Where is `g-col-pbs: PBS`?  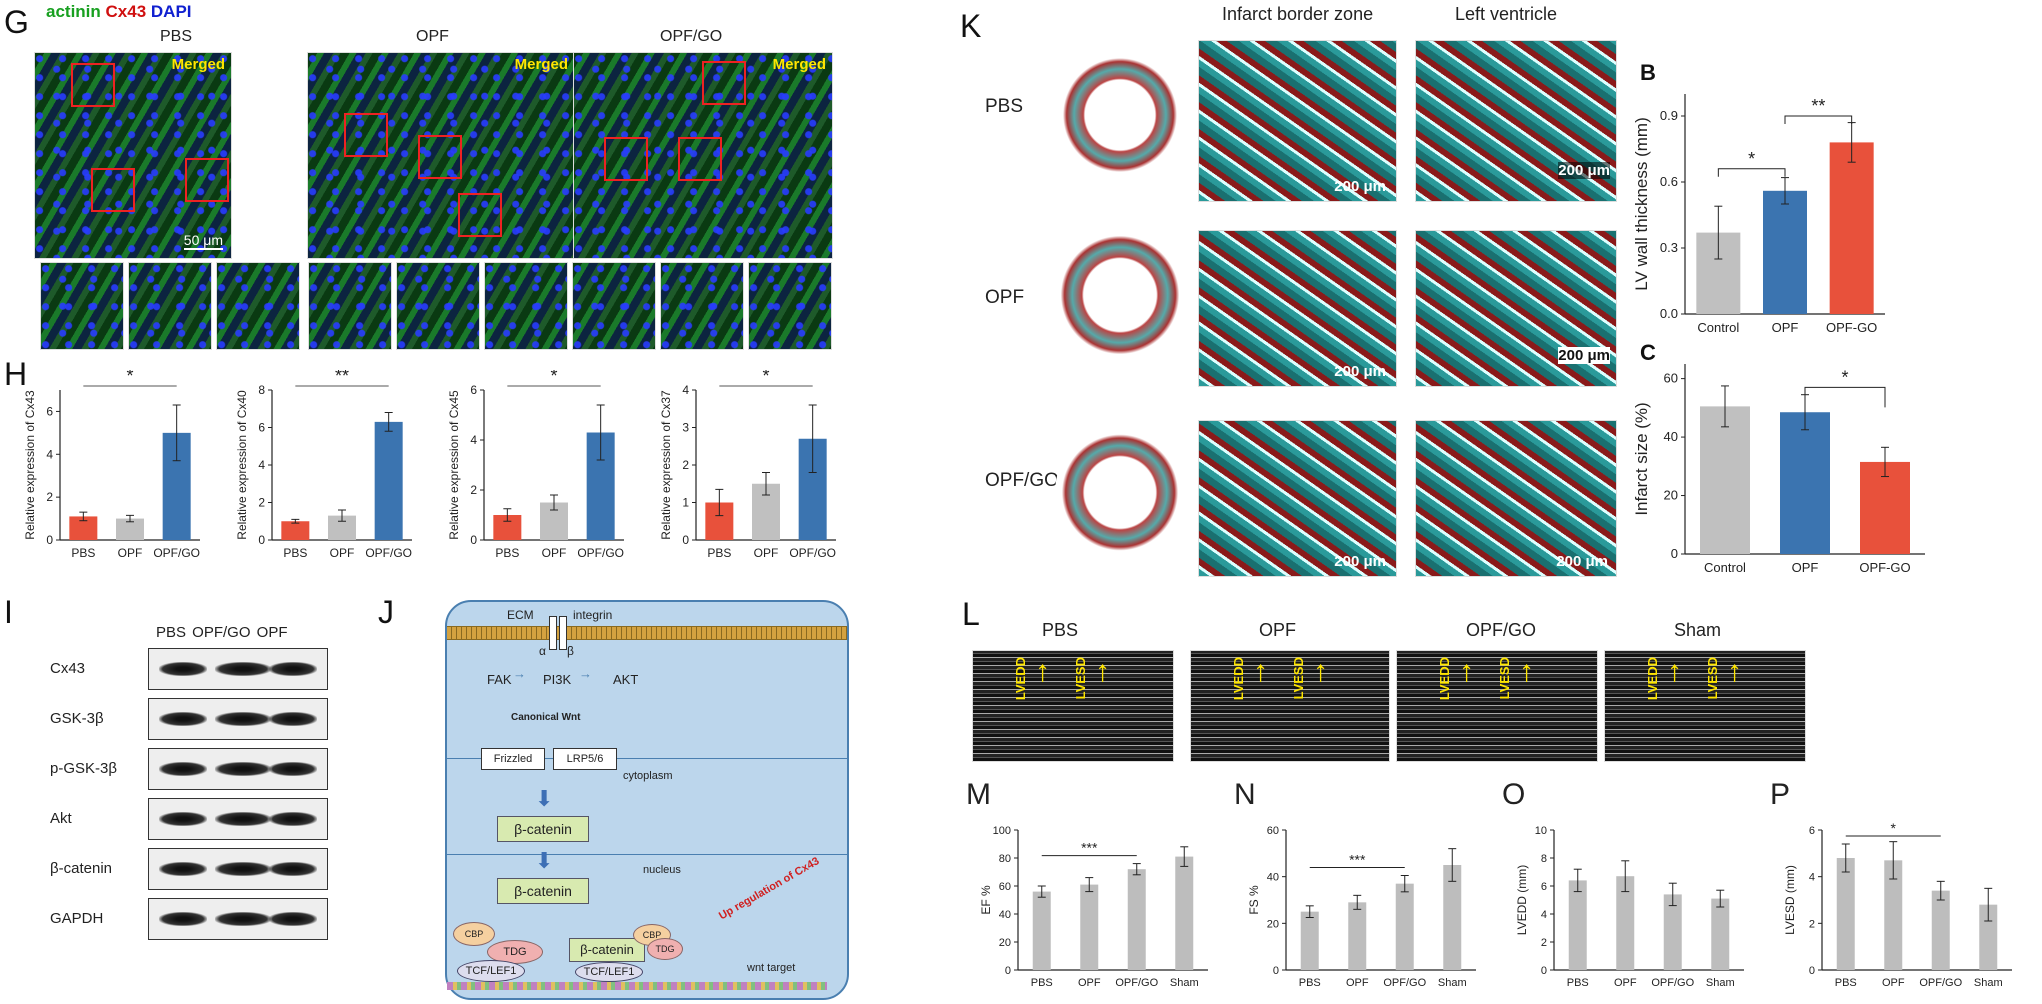
g-col-pbs: PBS is located at coordinates (176, 36).